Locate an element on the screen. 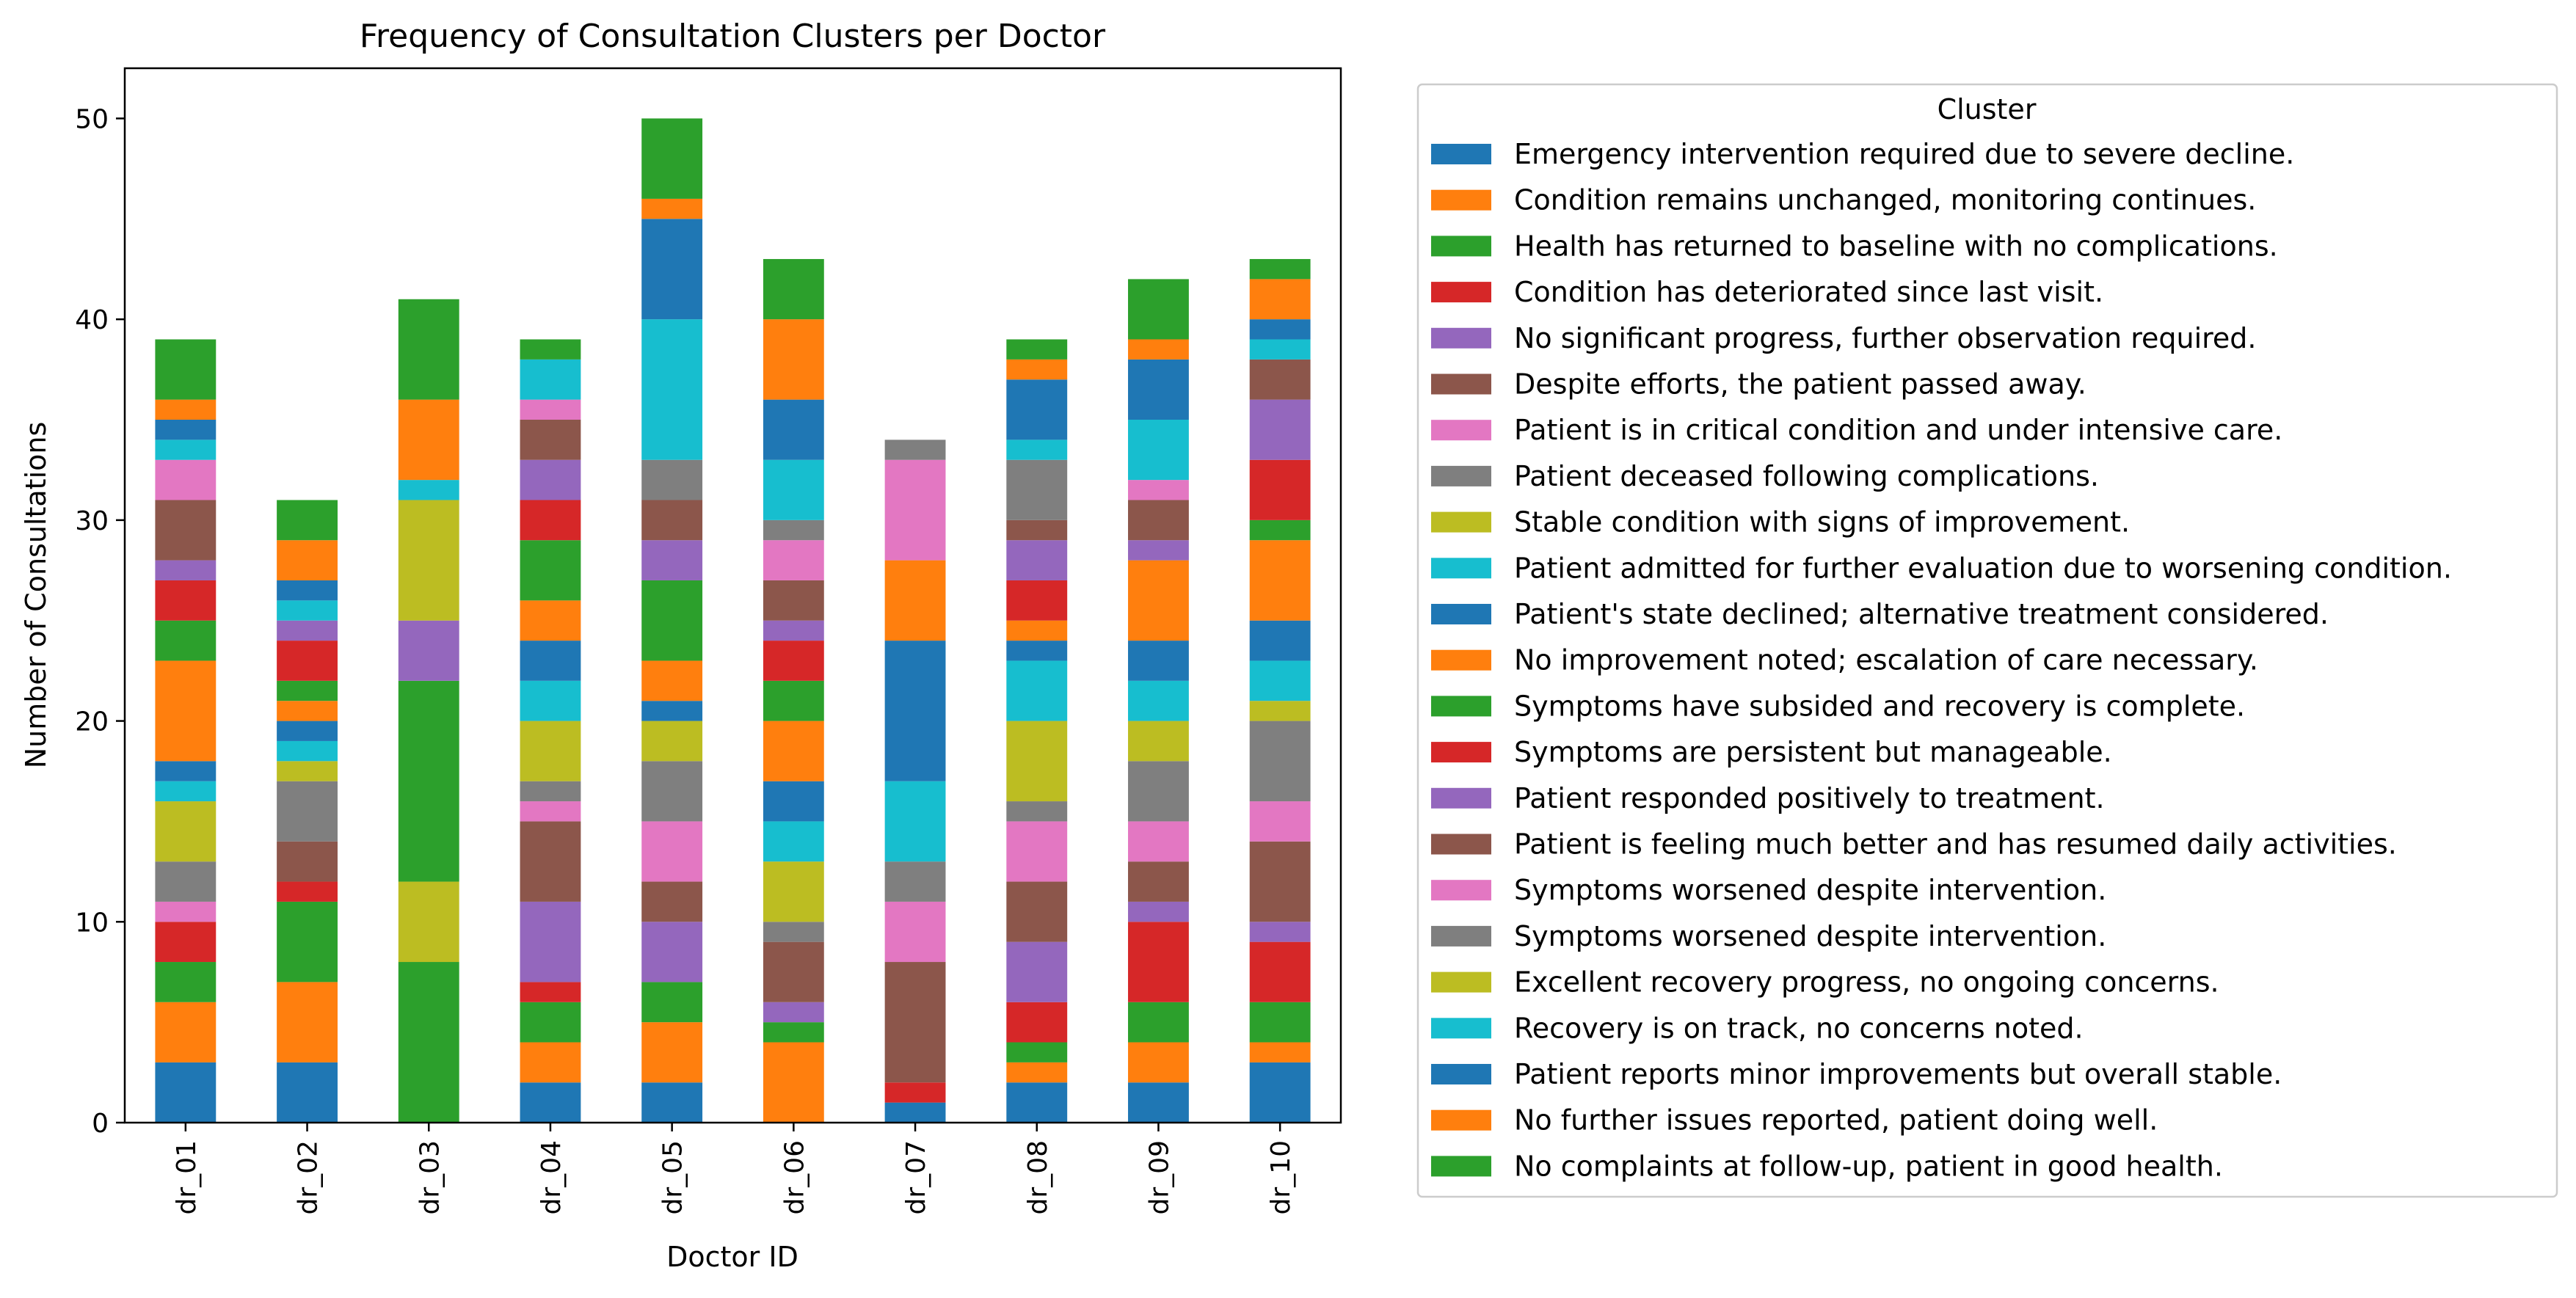 This screenshot has height=1298, width=2576. x-tick-label: dr_06 is located at coordinates (794, 1177).